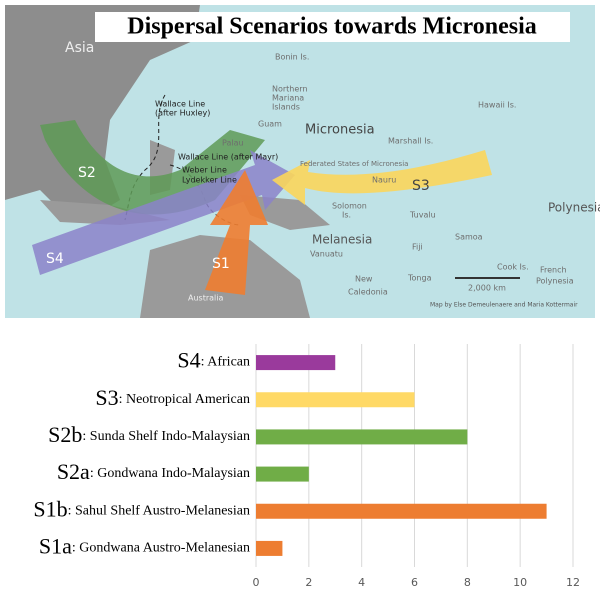  Describe the element at coordinates (469, 237) in the screenshot. I see `map-label: Samoa` at that location.